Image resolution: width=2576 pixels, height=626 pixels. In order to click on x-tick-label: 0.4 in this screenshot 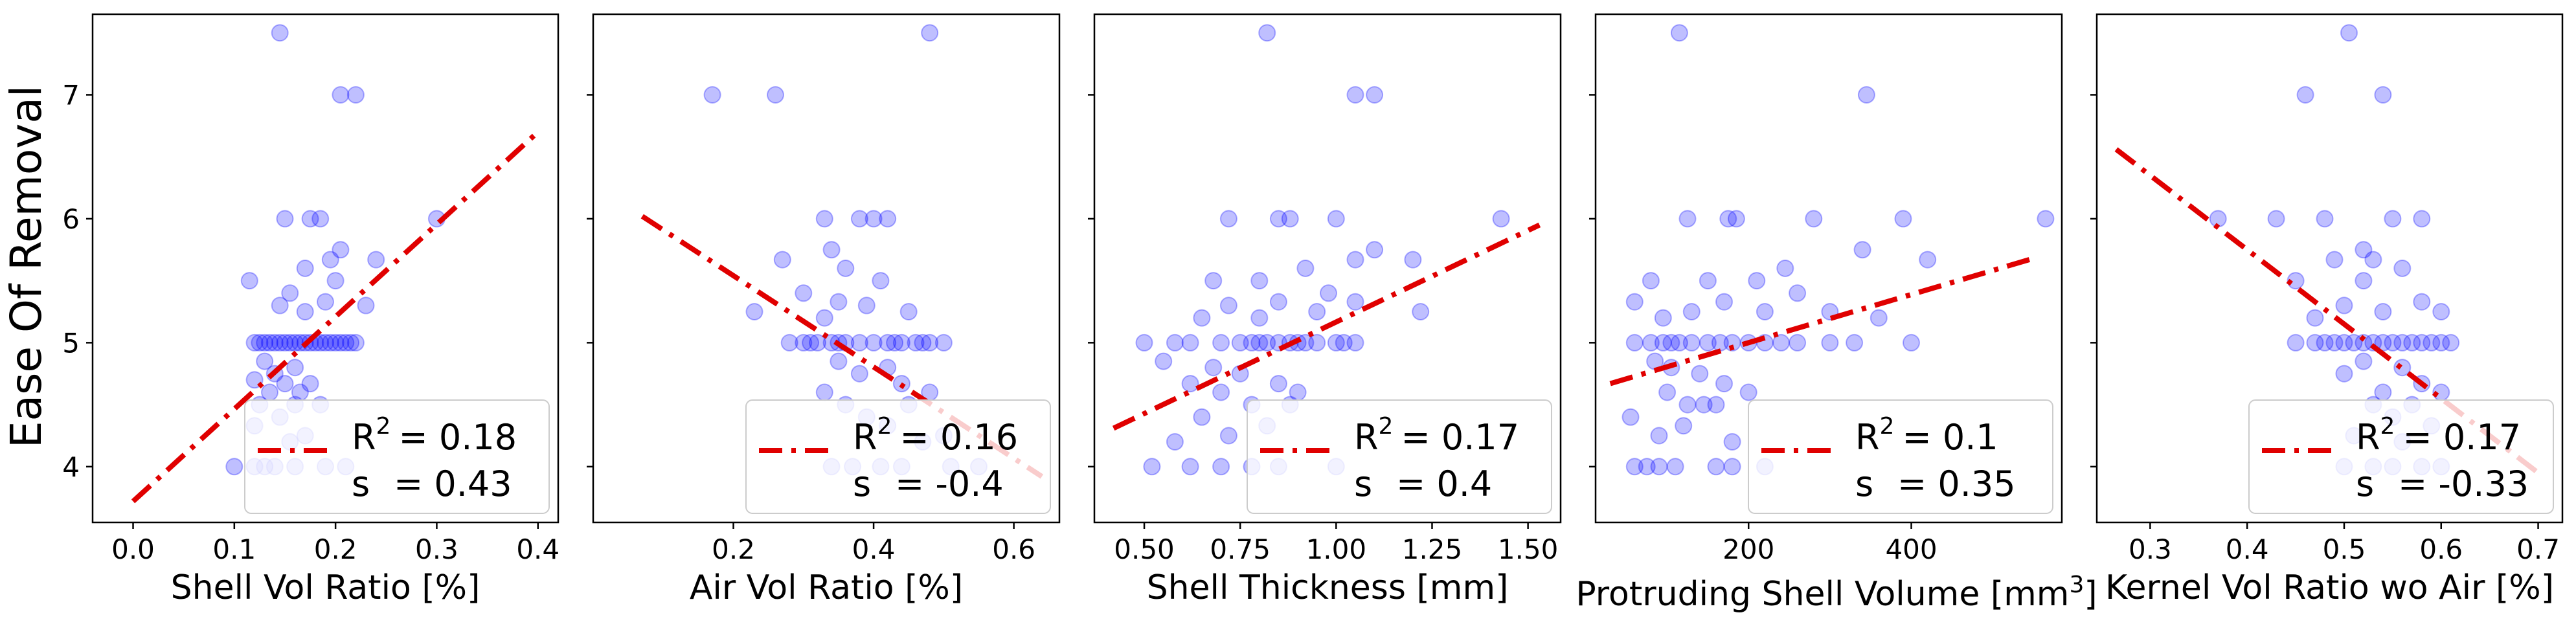, I will do `click(874, 549)`.